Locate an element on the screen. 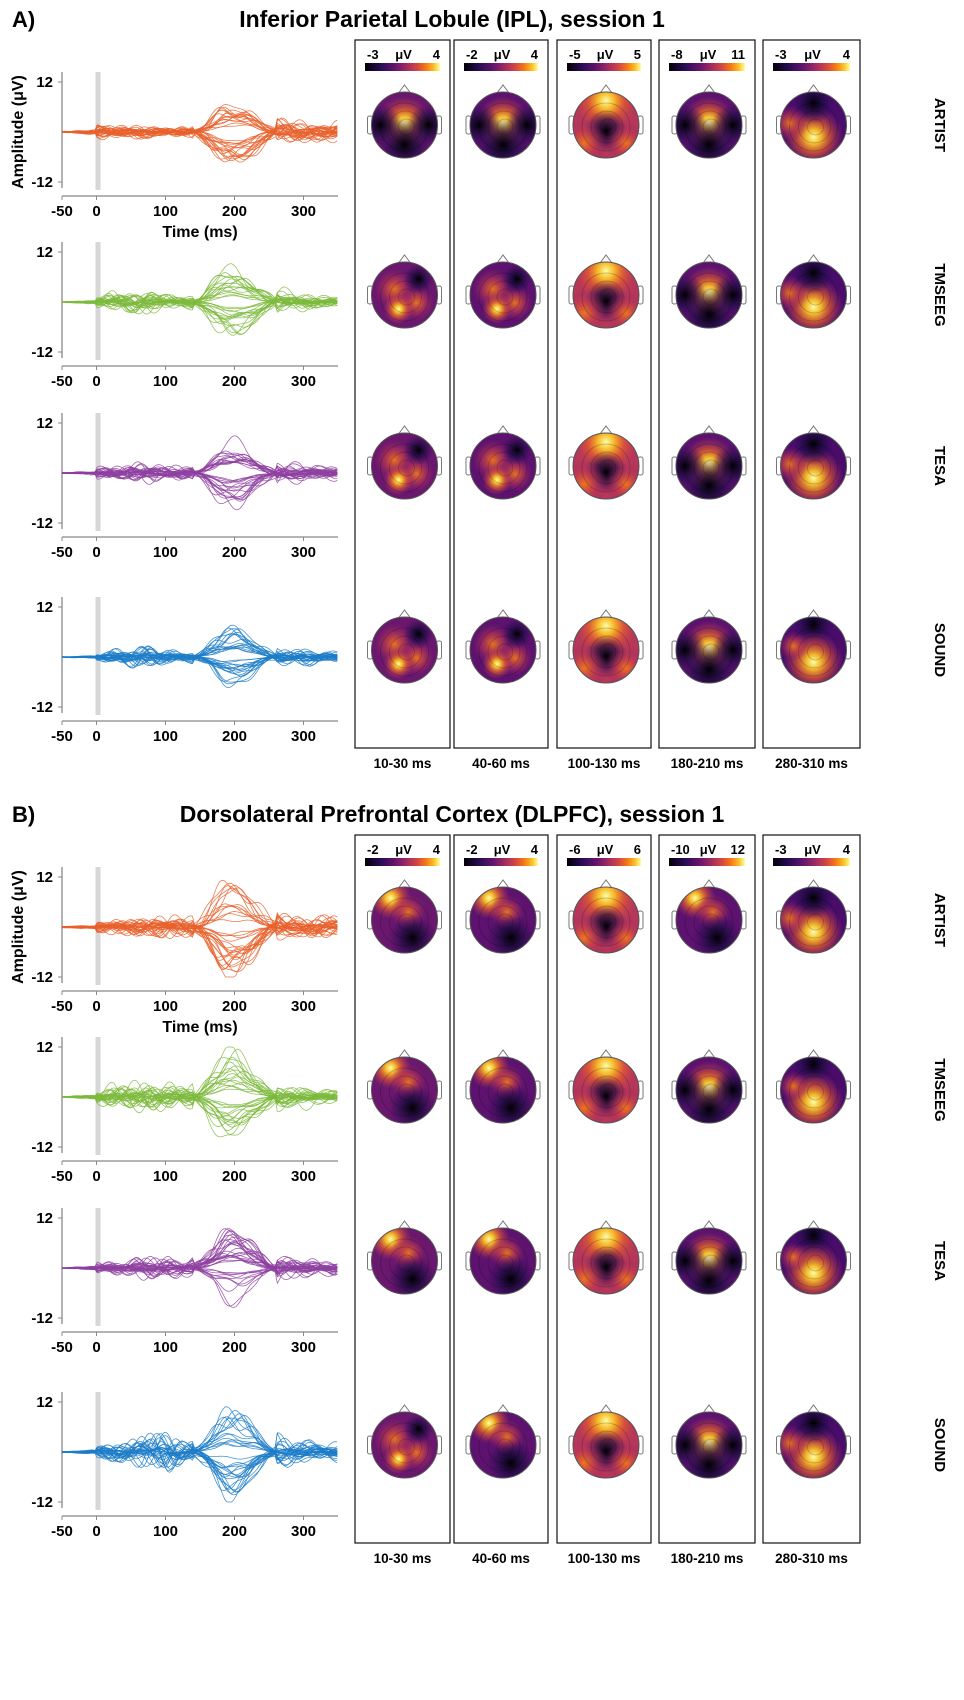 This screenshot has width=964, height=1700. colorbar-min: -5 is located at coordinates (575, 54).